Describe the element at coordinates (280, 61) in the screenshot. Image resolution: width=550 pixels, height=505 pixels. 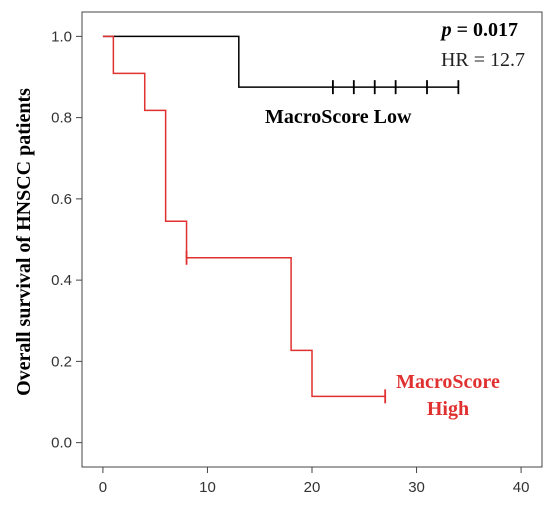
I see `series-line-low` at that location.